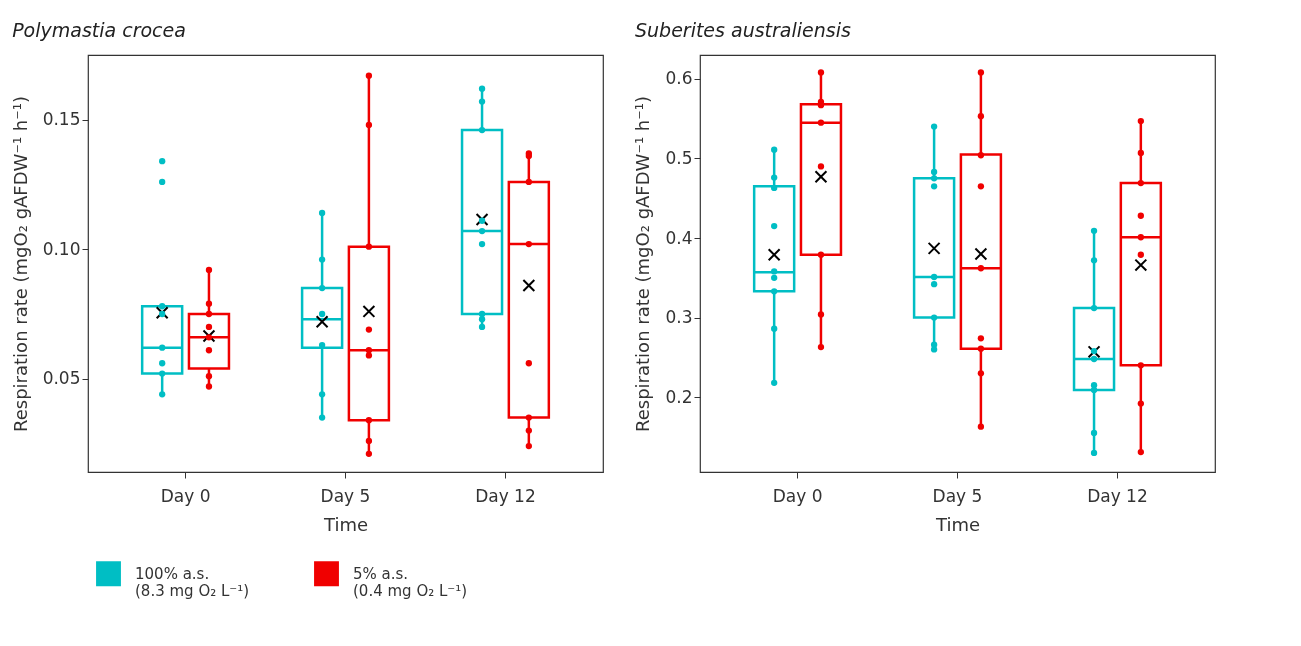 This screenshot has width=1301, height=646. I want to click on legend-label: 5% a.s. (0.4 mg O₂ L⁻¹), so click(410, 582).